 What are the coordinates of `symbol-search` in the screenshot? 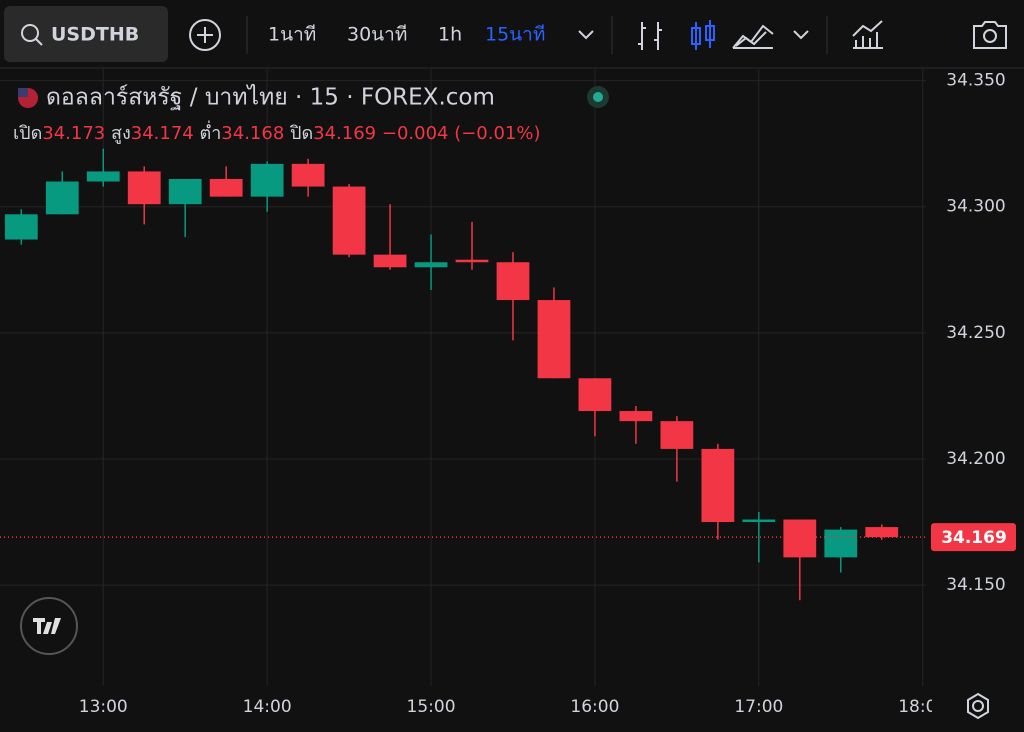 It's located at (86, 34).